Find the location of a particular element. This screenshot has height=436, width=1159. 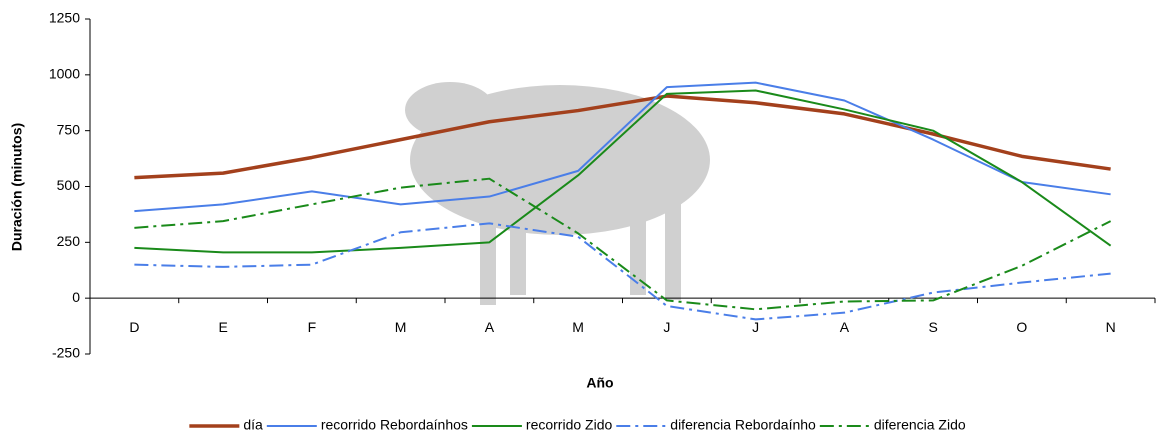

legend-label: diferencia Zido is located at coordinates (920, 425).